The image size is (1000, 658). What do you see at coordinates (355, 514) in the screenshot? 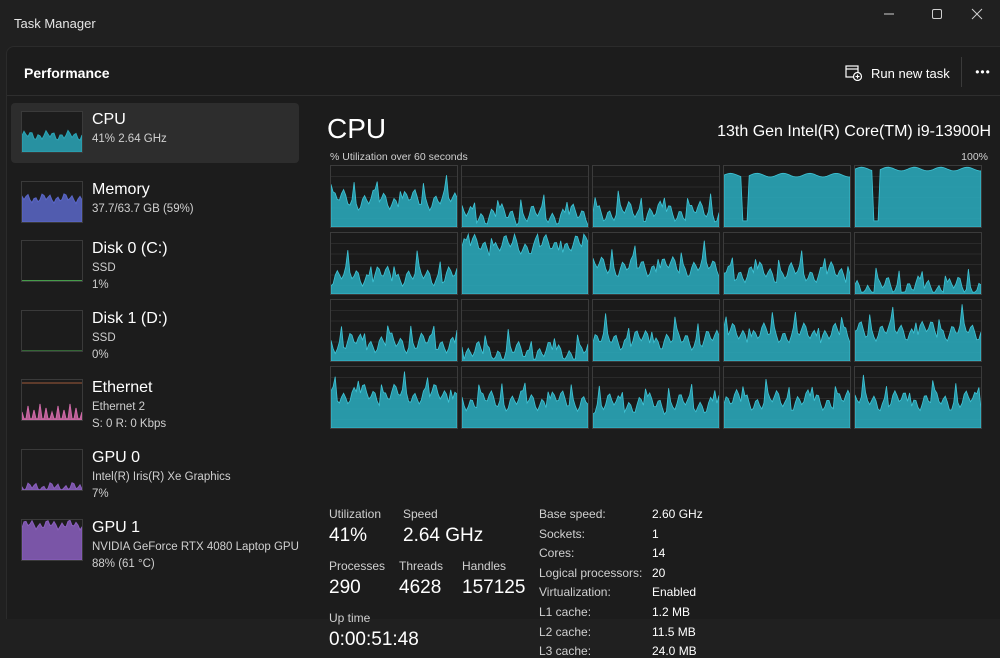
I see `utilization-label: Utilization` at bounding box center [355, 514].